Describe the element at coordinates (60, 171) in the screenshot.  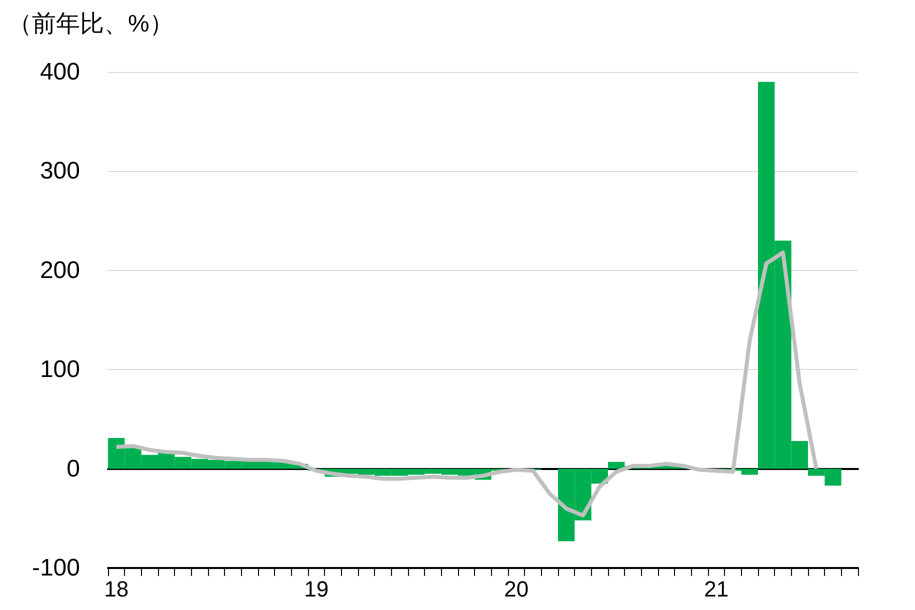
I see `y-tick-label: 300` at that location.